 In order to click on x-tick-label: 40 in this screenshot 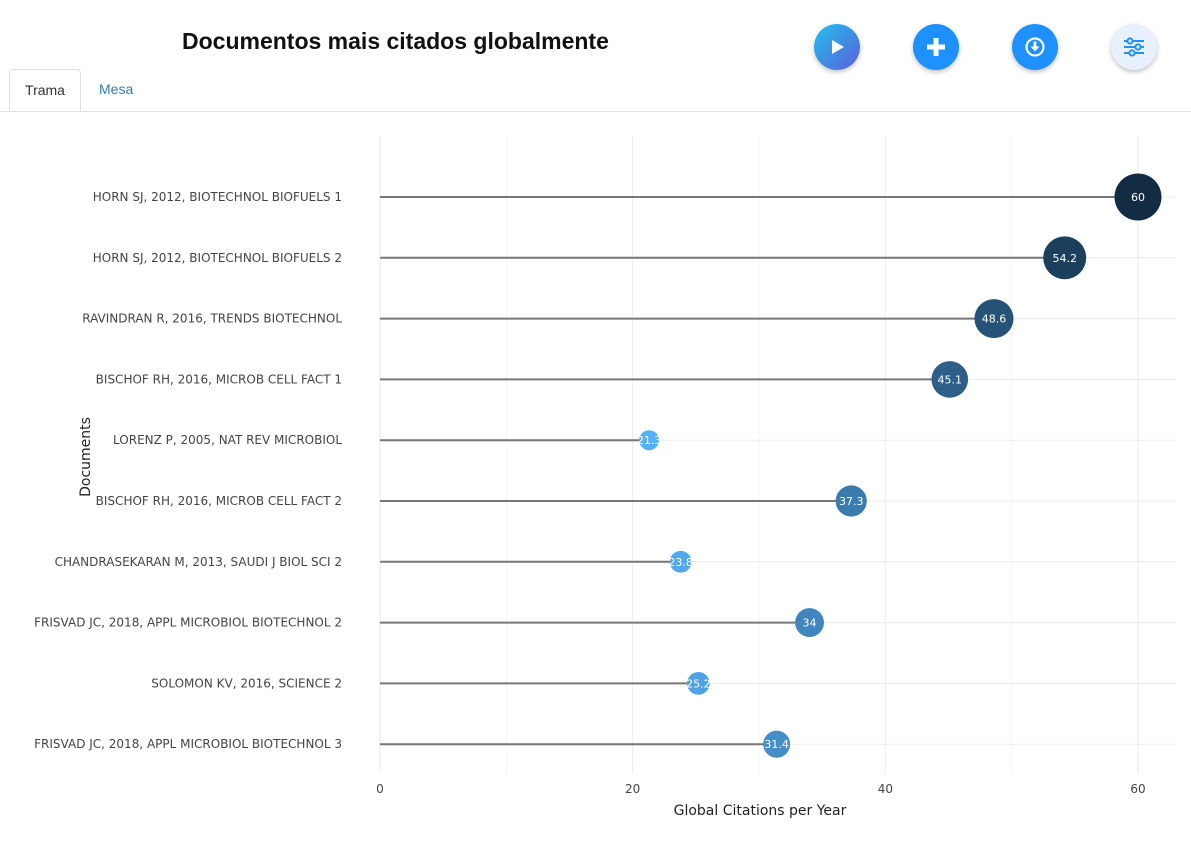, I will do `click(885, 789)`.